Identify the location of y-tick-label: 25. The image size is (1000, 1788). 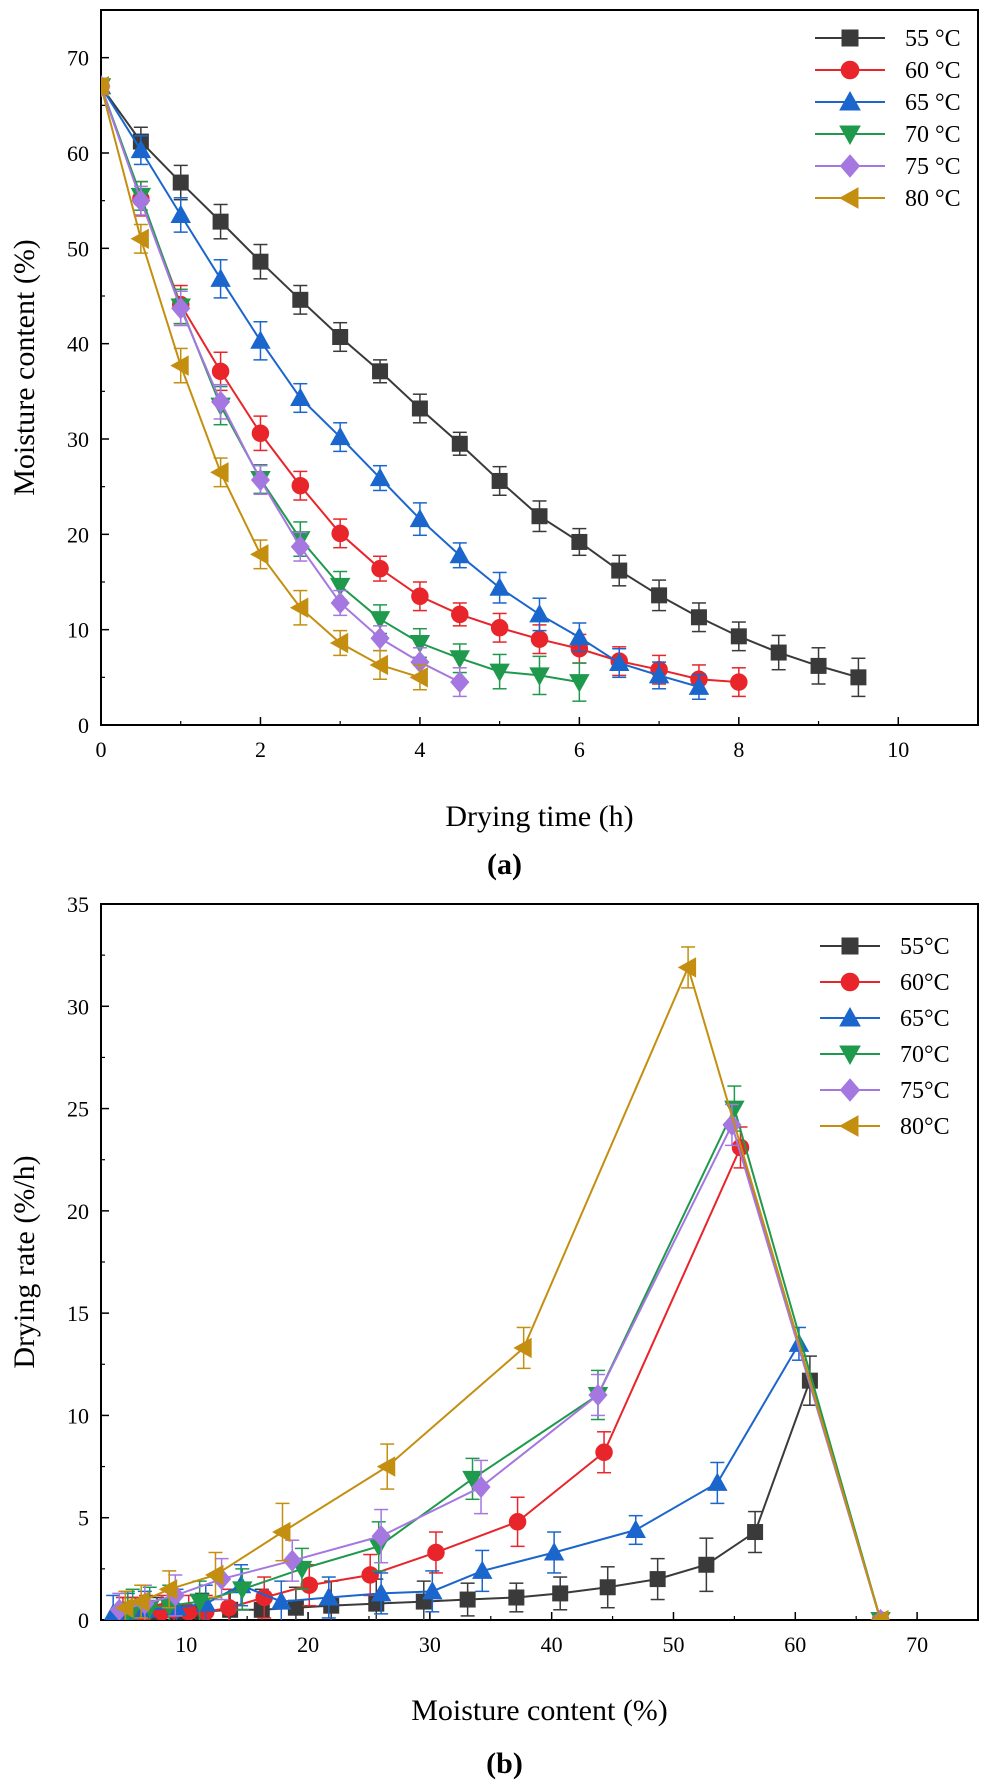
(78, 1109).